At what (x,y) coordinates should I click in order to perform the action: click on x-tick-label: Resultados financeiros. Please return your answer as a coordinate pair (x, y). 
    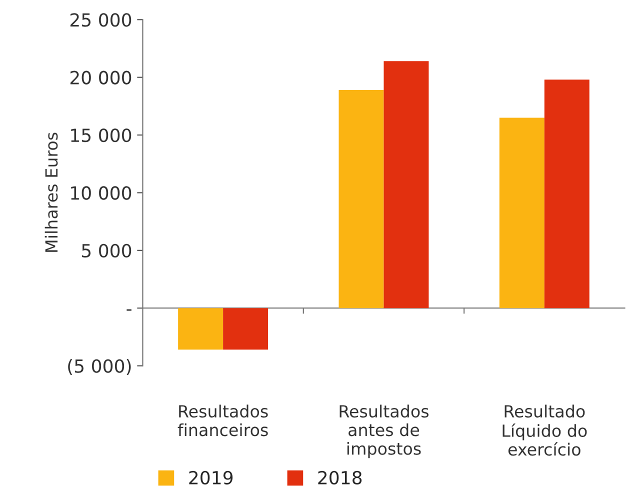
    Looking at the image, I should click on (223, 420).